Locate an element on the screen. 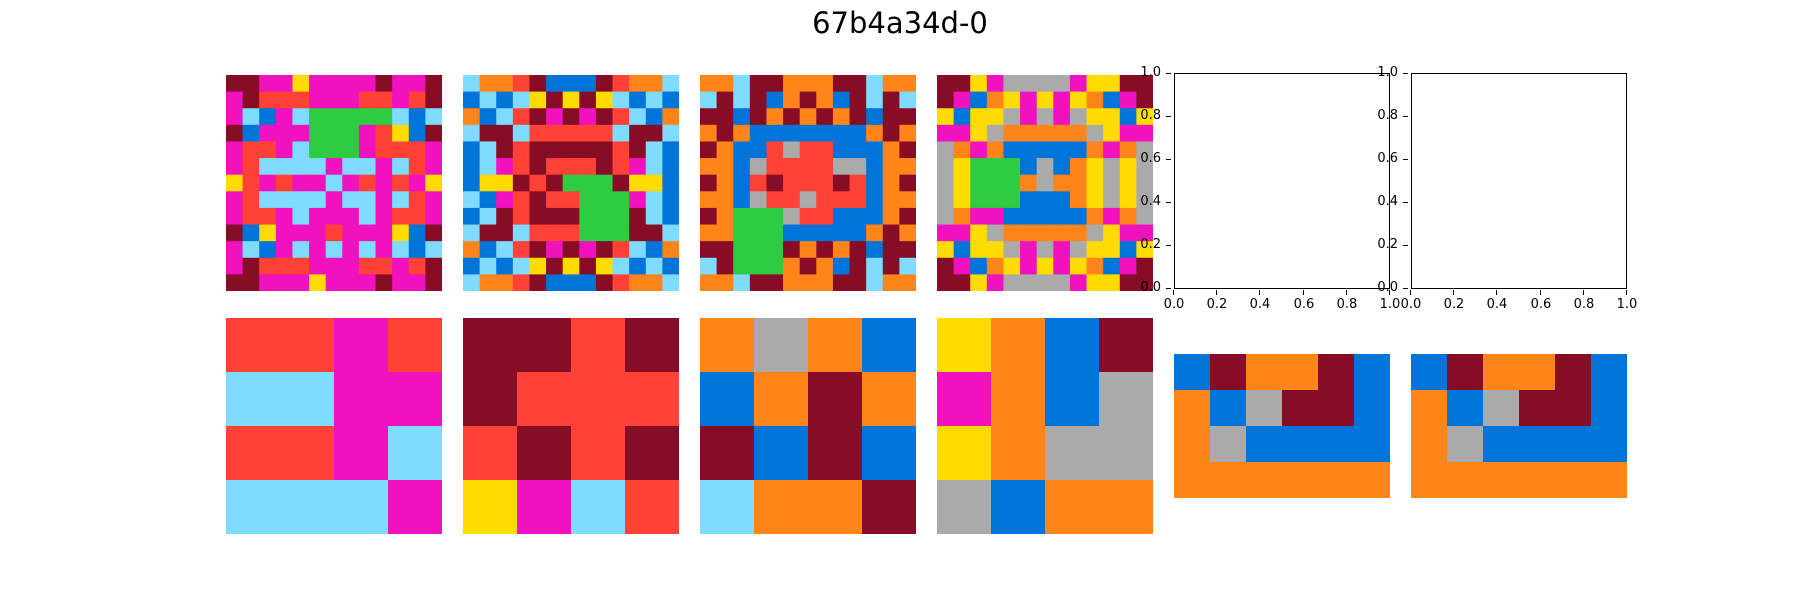 This screenshot has height=600, width=1800. x-tick-label: 0.4 is located at coordinates (1497, 301).